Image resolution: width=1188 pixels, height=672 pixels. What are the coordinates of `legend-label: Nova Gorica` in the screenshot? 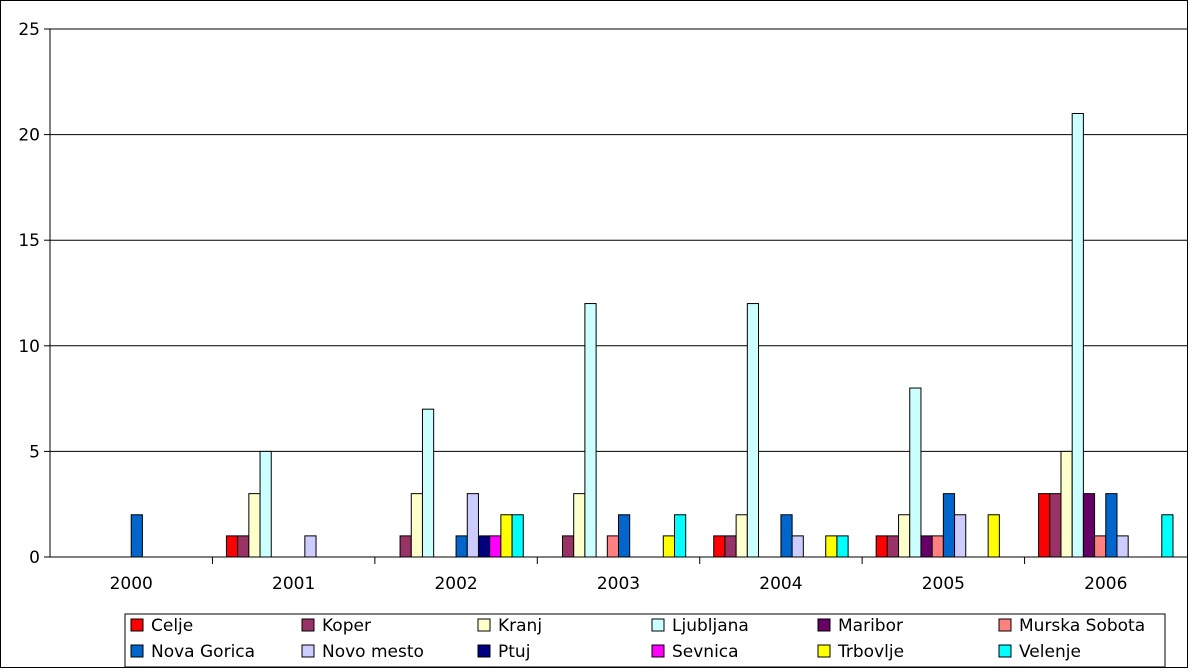 It's located at (203, 652).